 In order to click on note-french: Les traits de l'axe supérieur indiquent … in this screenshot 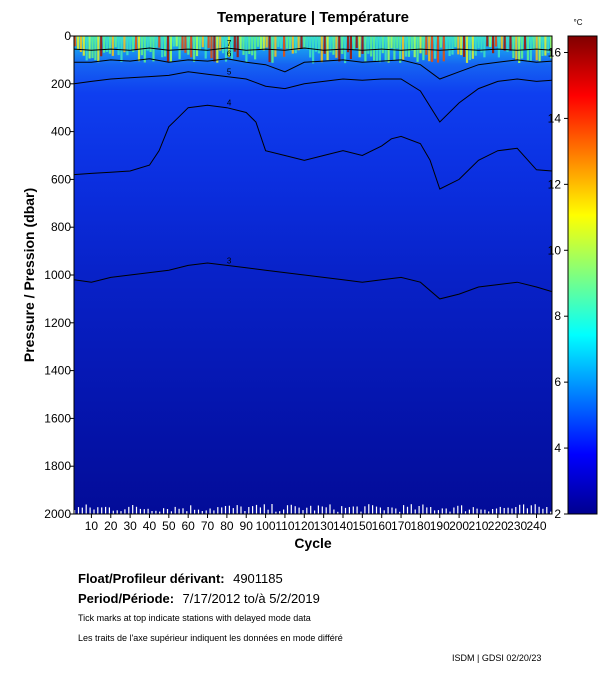, I will do `click(210, 638)`.